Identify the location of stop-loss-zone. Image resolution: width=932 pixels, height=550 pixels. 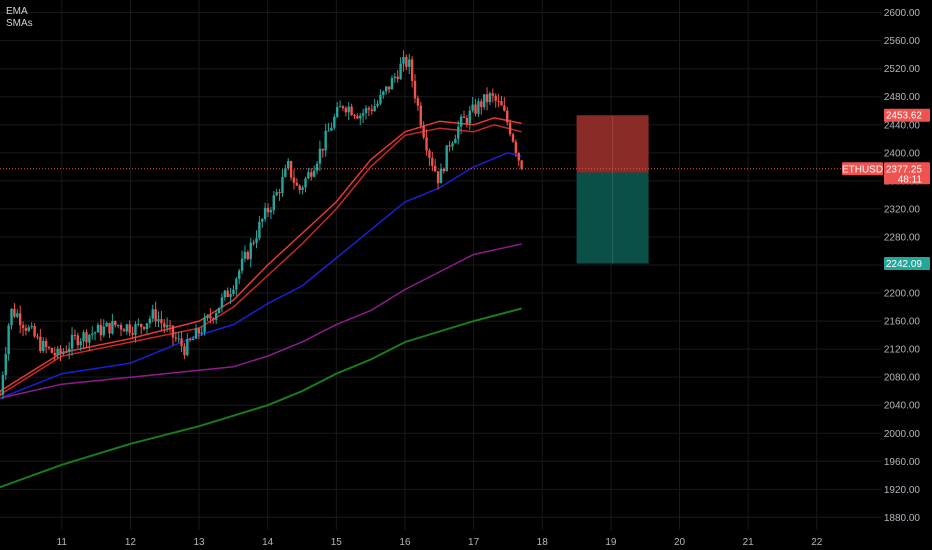
(612, 144).